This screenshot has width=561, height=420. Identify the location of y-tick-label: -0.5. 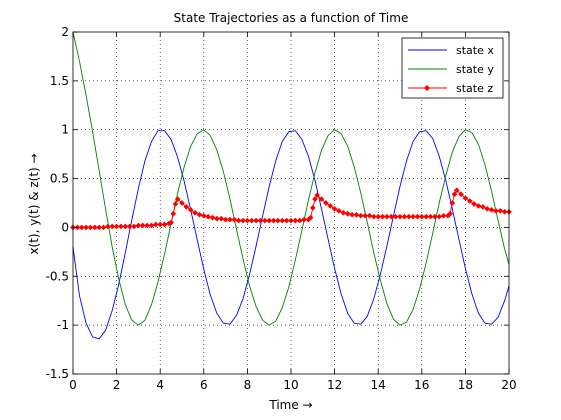
(57, 276).